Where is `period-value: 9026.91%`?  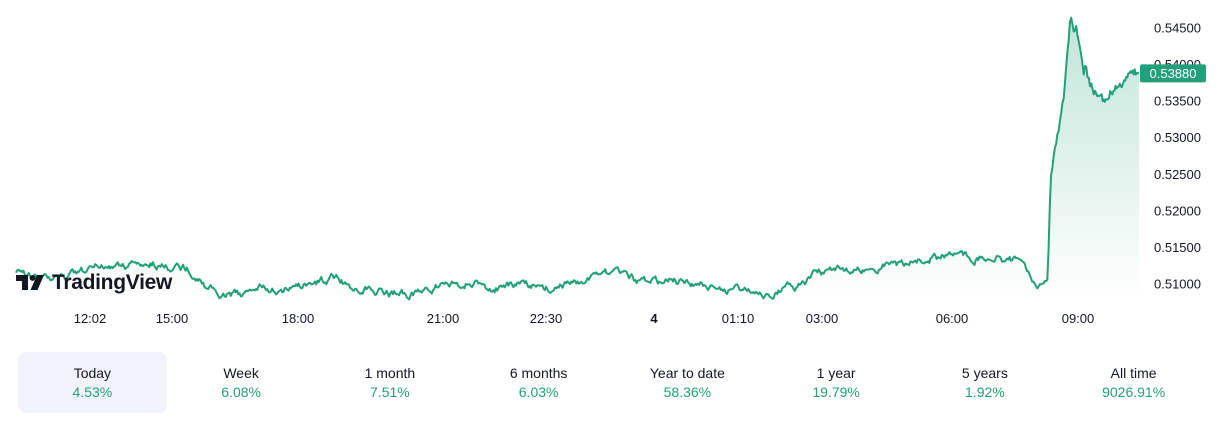 period-value: 9026.91% is located at coordinates (1134, 392).